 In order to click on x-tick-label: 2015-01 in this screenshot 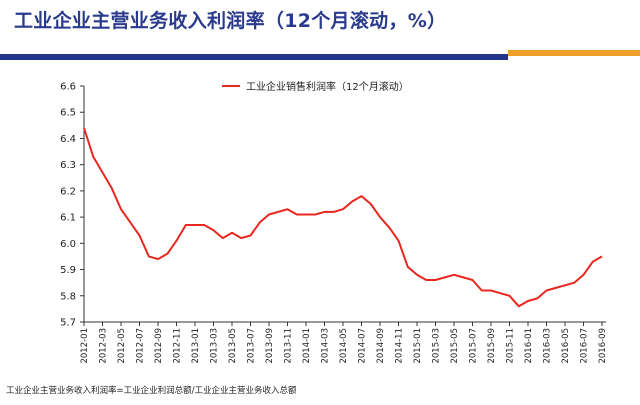, I will do `click(418, 346)`.